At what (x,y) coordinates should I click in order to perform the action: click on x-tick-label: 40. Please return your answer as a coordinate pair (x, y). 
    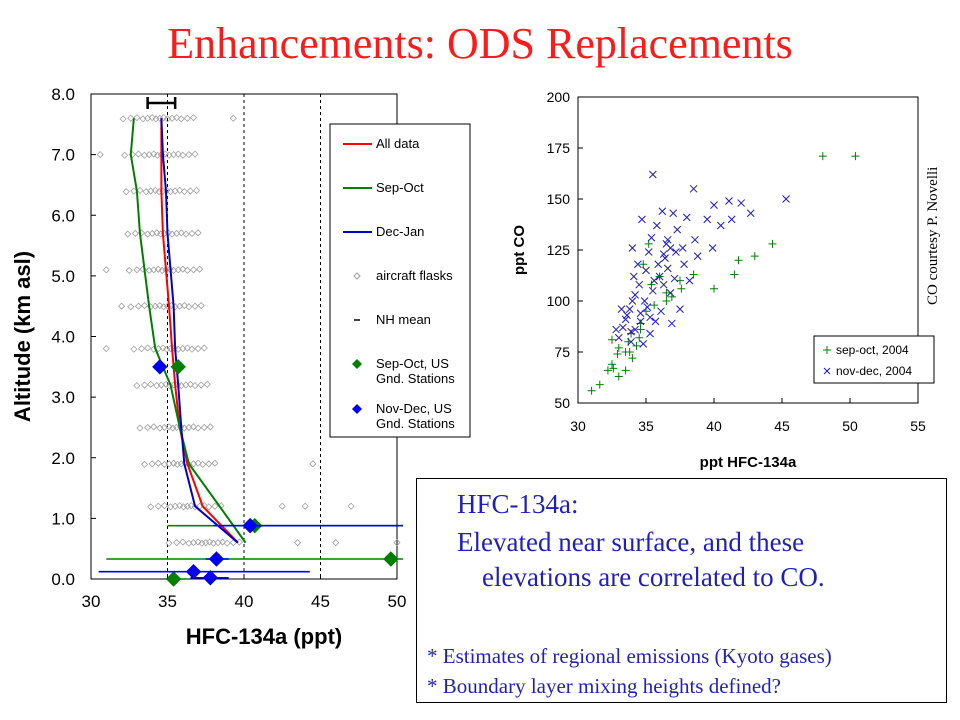
    Looking at the image, I should click on (244, 601).